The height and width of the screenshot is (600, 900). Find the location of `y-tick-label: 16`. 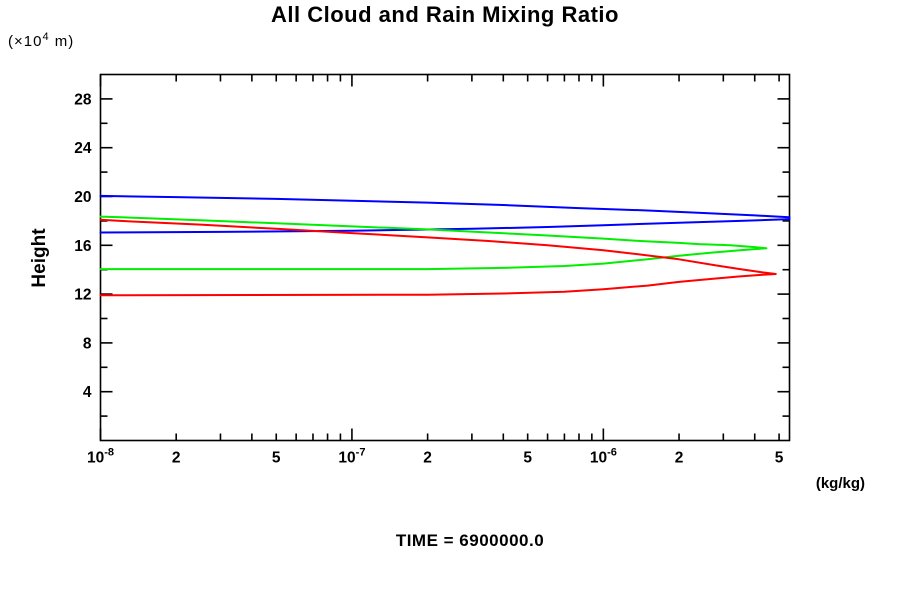

y-tick-label: 16 is located at coordinates (83, 246).